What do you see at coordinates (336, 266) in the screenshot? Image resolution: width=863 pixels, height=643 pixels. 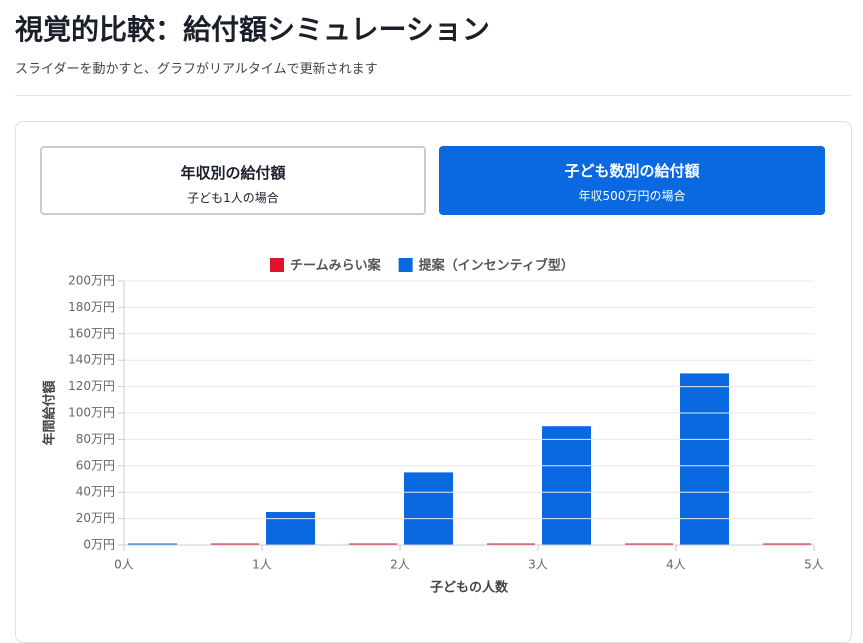 I see `legend-label: チームみらい案` at bounding box center [336, 266].